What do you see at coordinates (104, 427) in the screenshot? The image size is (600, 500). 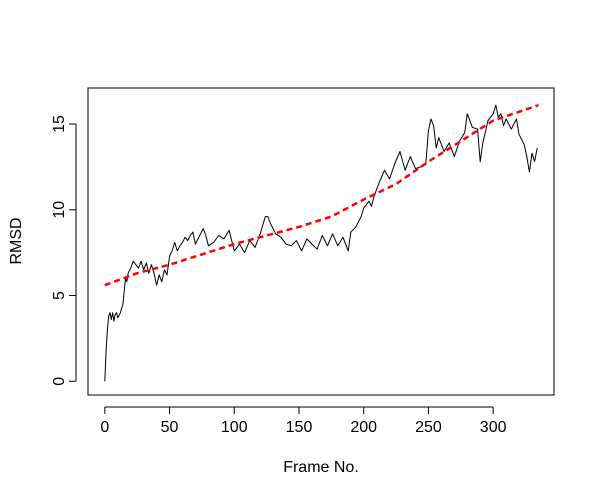 I see `x-tick-label: 0` at bounding box center [104, 427].